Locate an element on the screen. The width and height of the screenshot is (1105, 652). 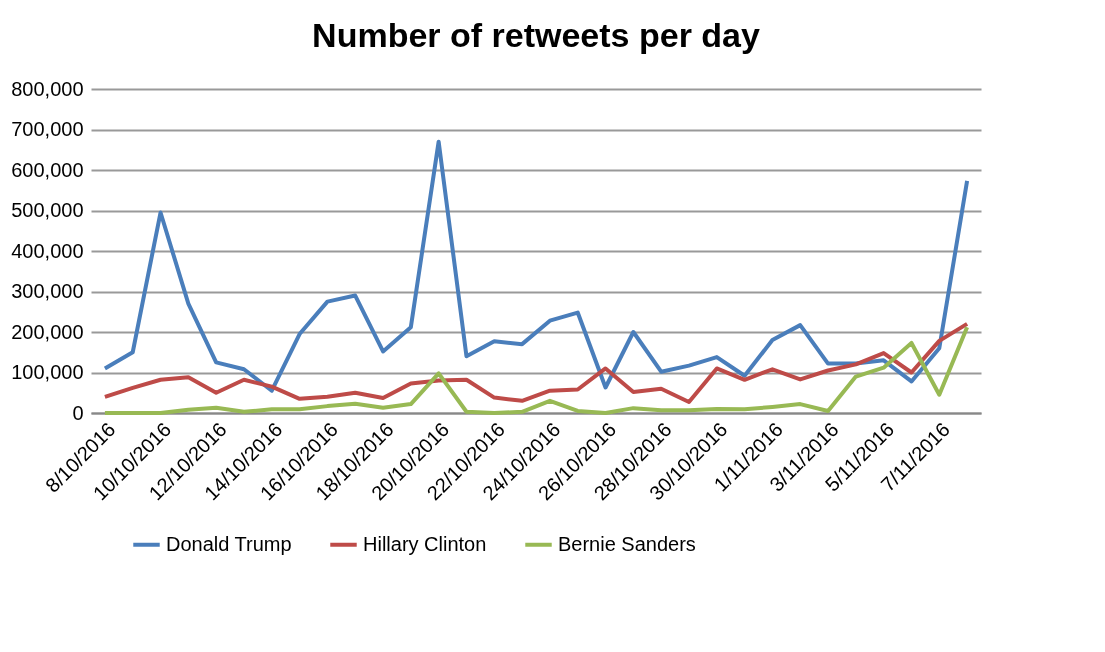
y-tick-label: 600,000 is located at coordinates (47, 169).